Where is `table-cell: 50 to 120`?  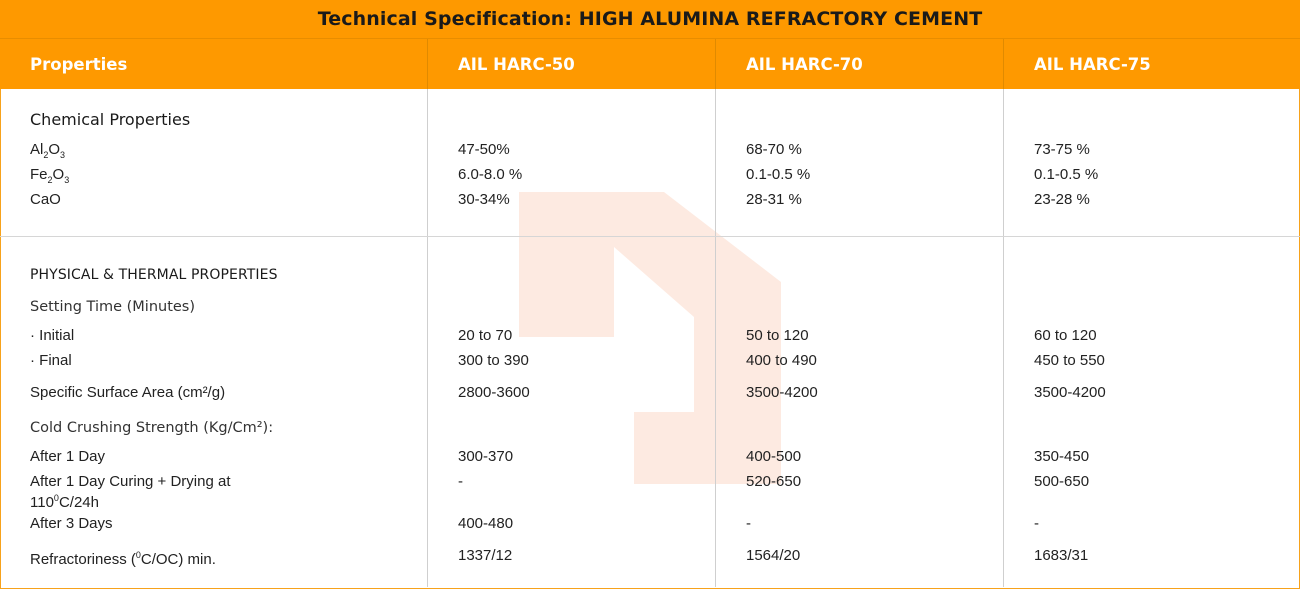
table-cell: 50 to 120 is located at coordinates (777, 335).